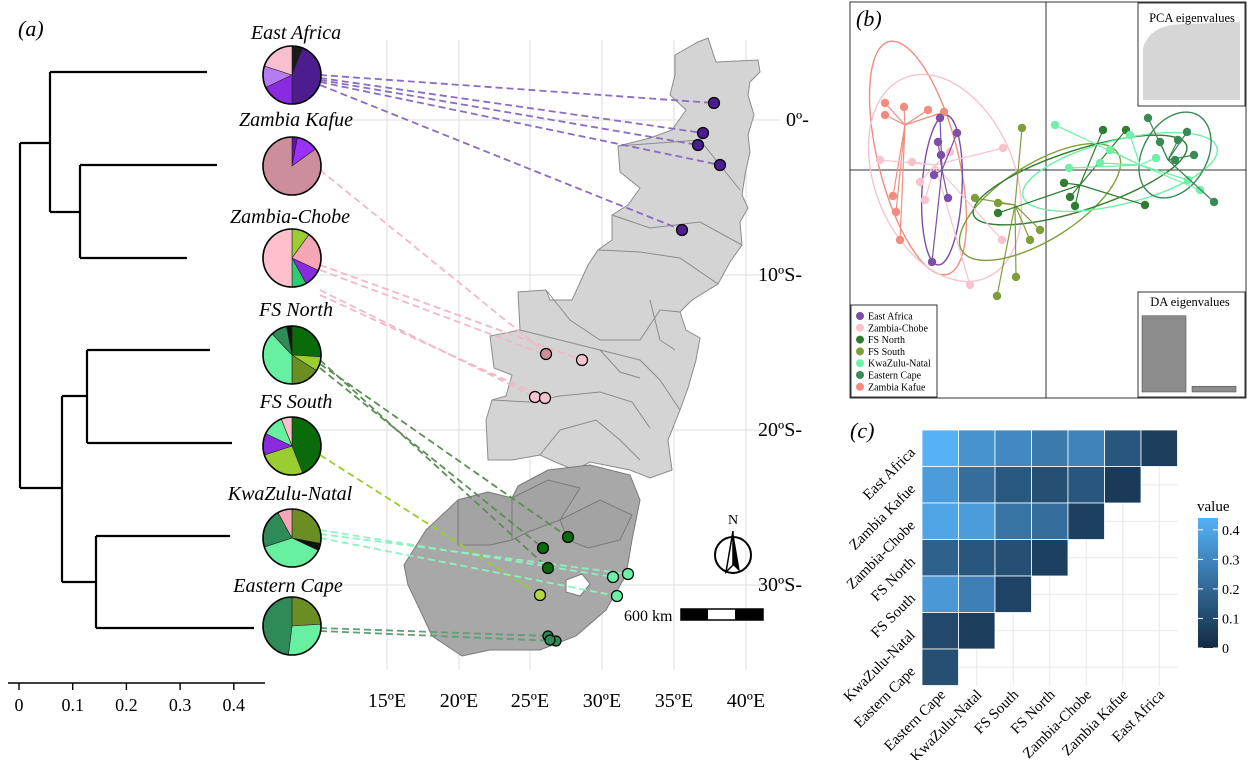 The image size is (1248, 760). What do you see at coordinates (1189, 354) in the screenshot?
I see `da-eigen-bars` at bounding box center [1189, 354].